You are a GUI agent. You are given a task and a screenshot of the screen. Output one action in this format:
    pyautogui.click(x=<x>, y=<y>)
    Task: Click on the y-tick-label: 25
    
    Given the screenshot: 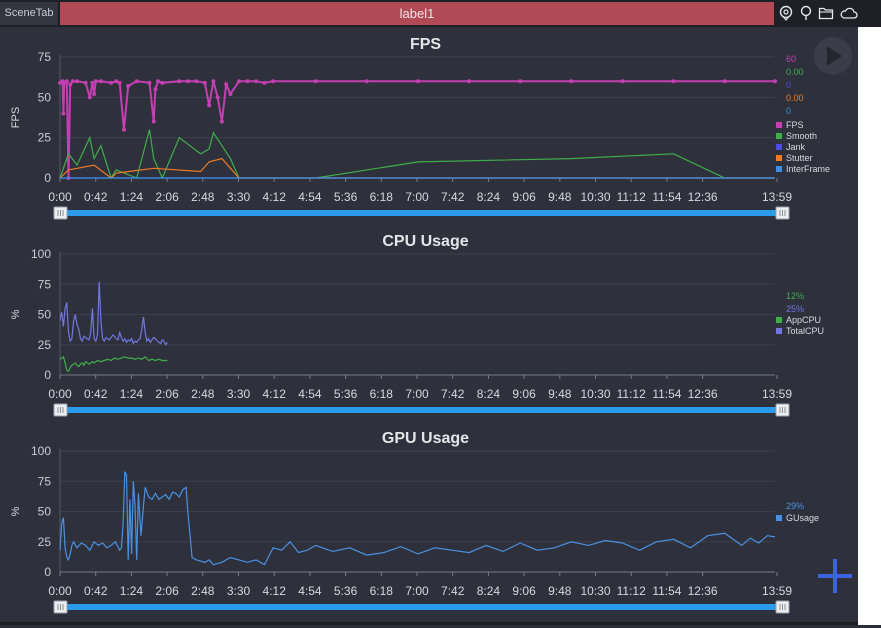 What is the action you would take?
    pyautogui.click(x=45, y=345)
    